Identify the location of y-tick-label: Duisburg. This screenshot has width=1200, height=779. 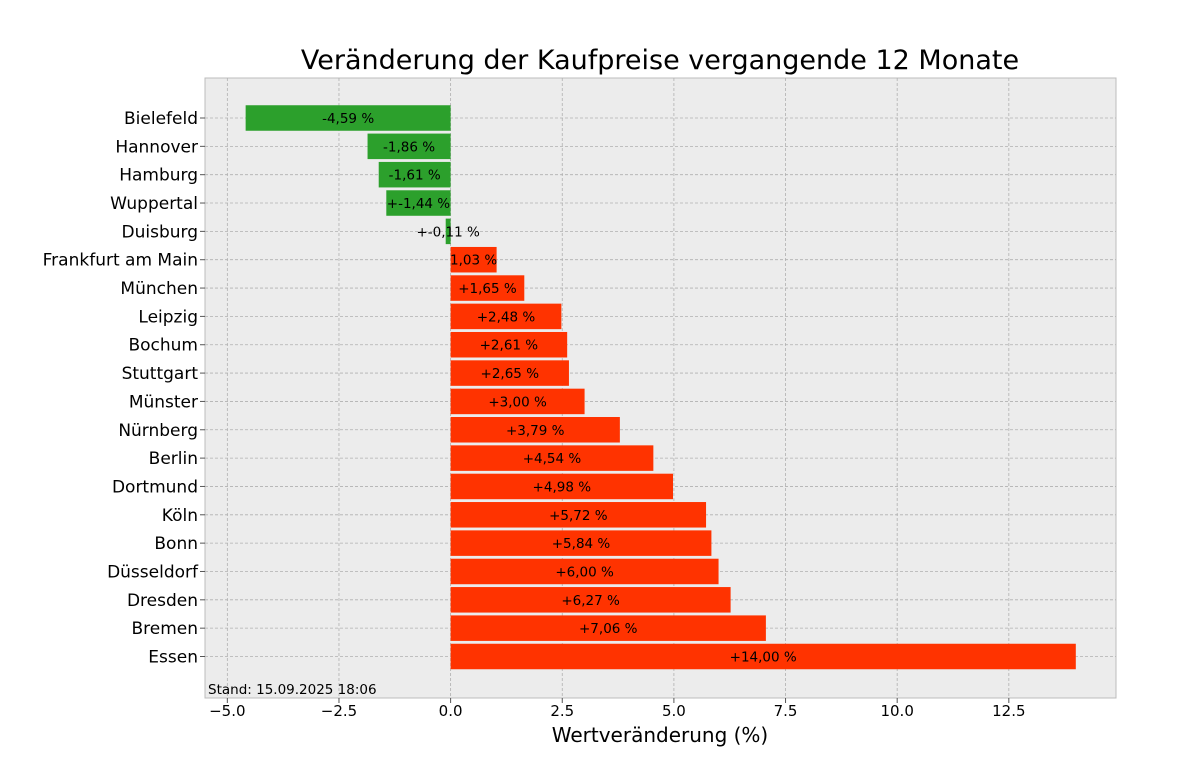
(160, 232).